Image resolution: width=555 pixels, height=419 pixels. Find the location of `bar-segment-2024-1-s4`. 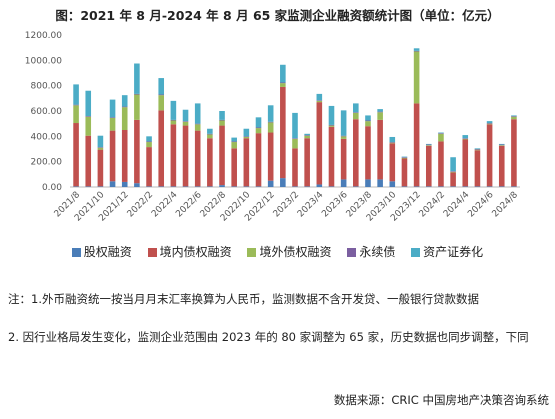

bar-segment-2024-1-s4 is located at coordinates (428, 144).